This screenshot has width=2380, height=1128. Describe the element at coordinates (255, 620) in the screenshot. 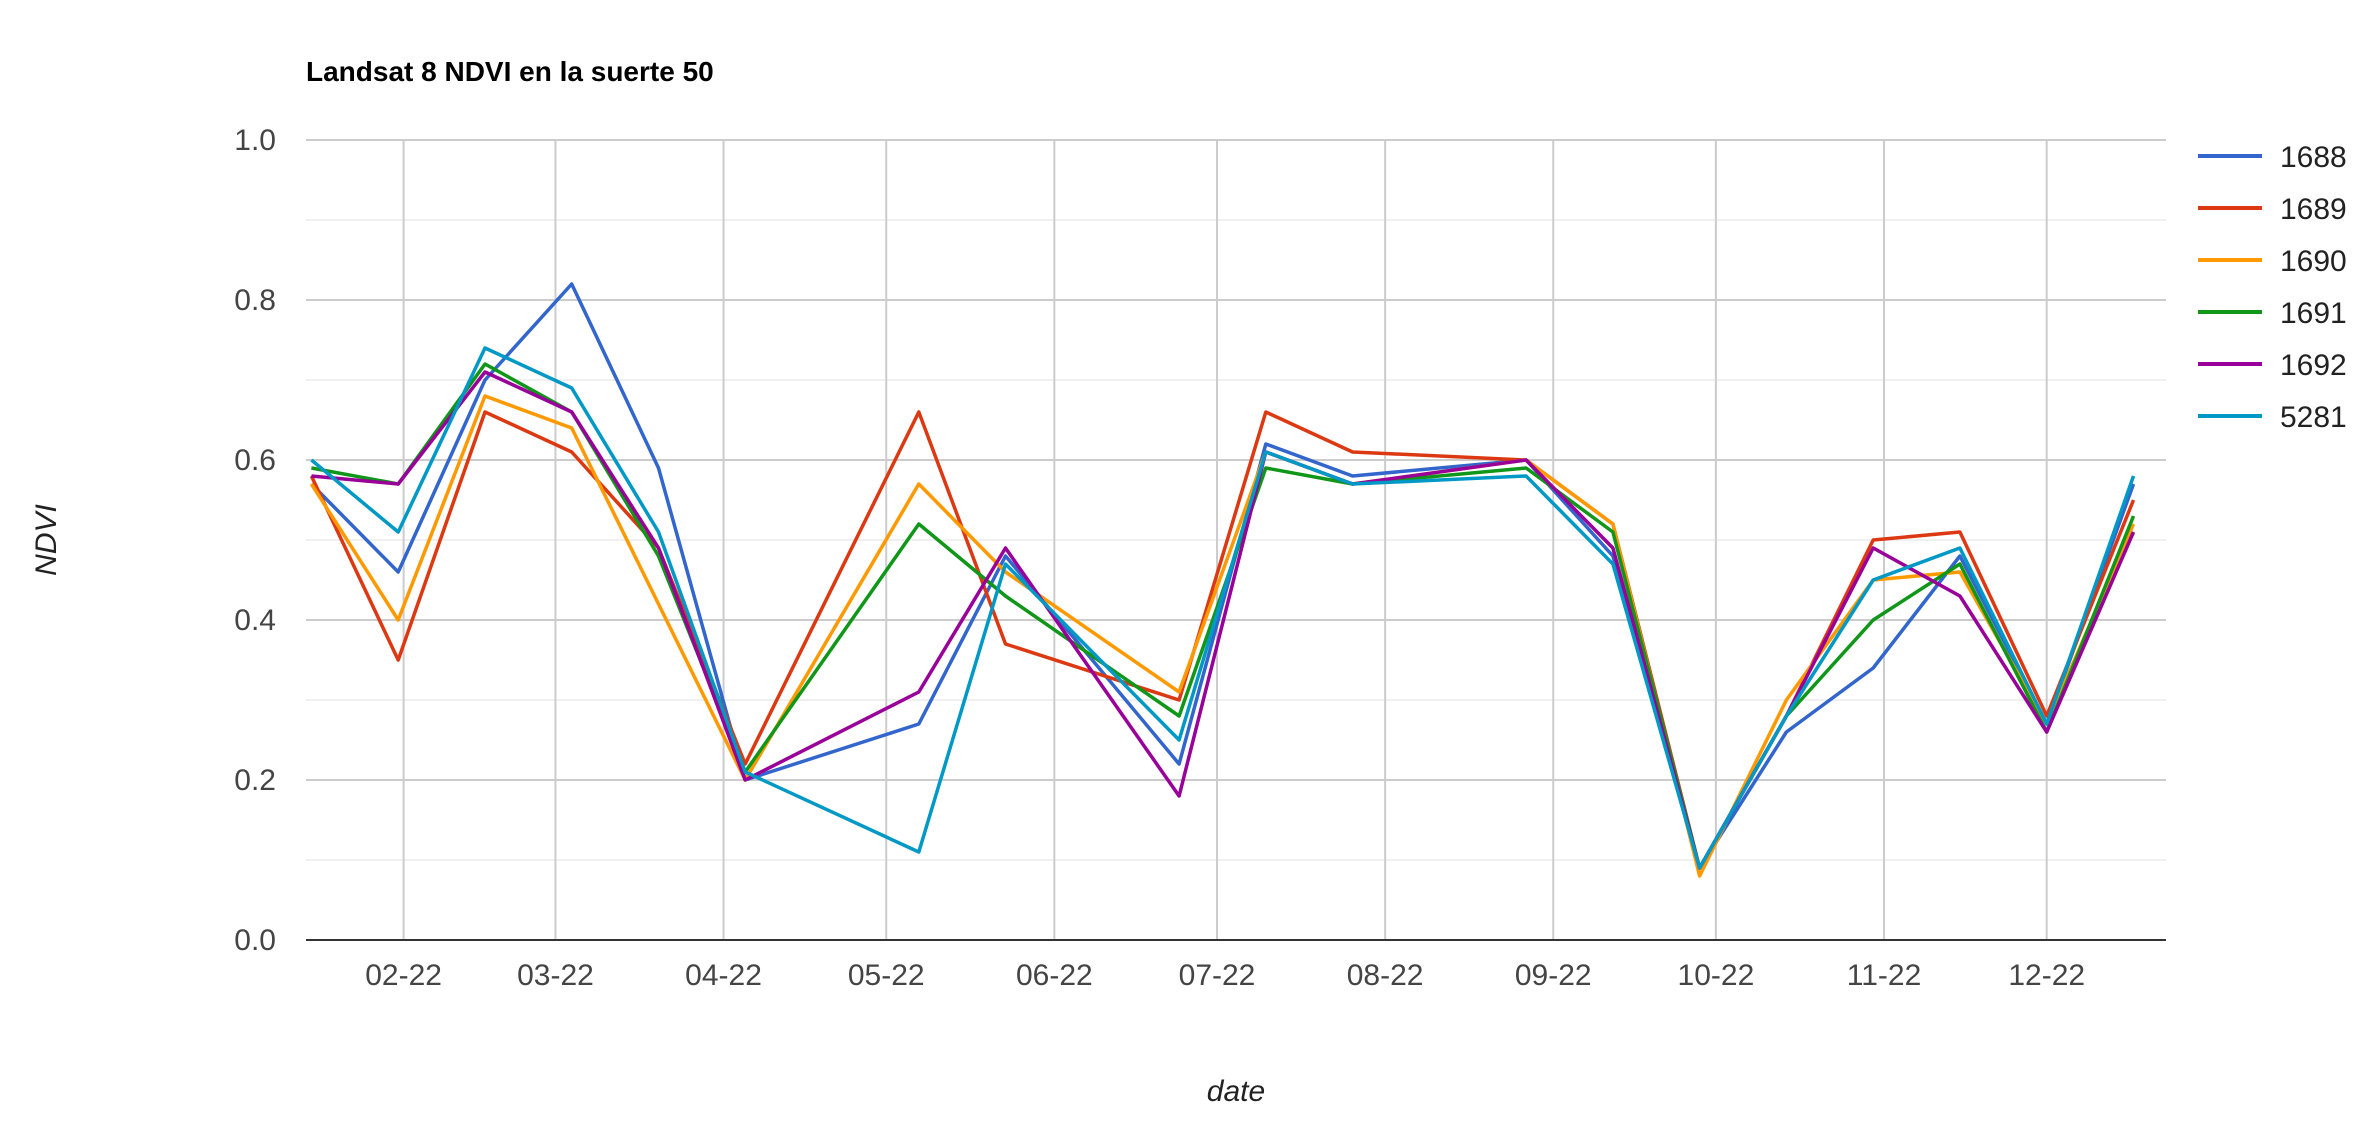

I see `y-tick-label: 0.4` at that location.